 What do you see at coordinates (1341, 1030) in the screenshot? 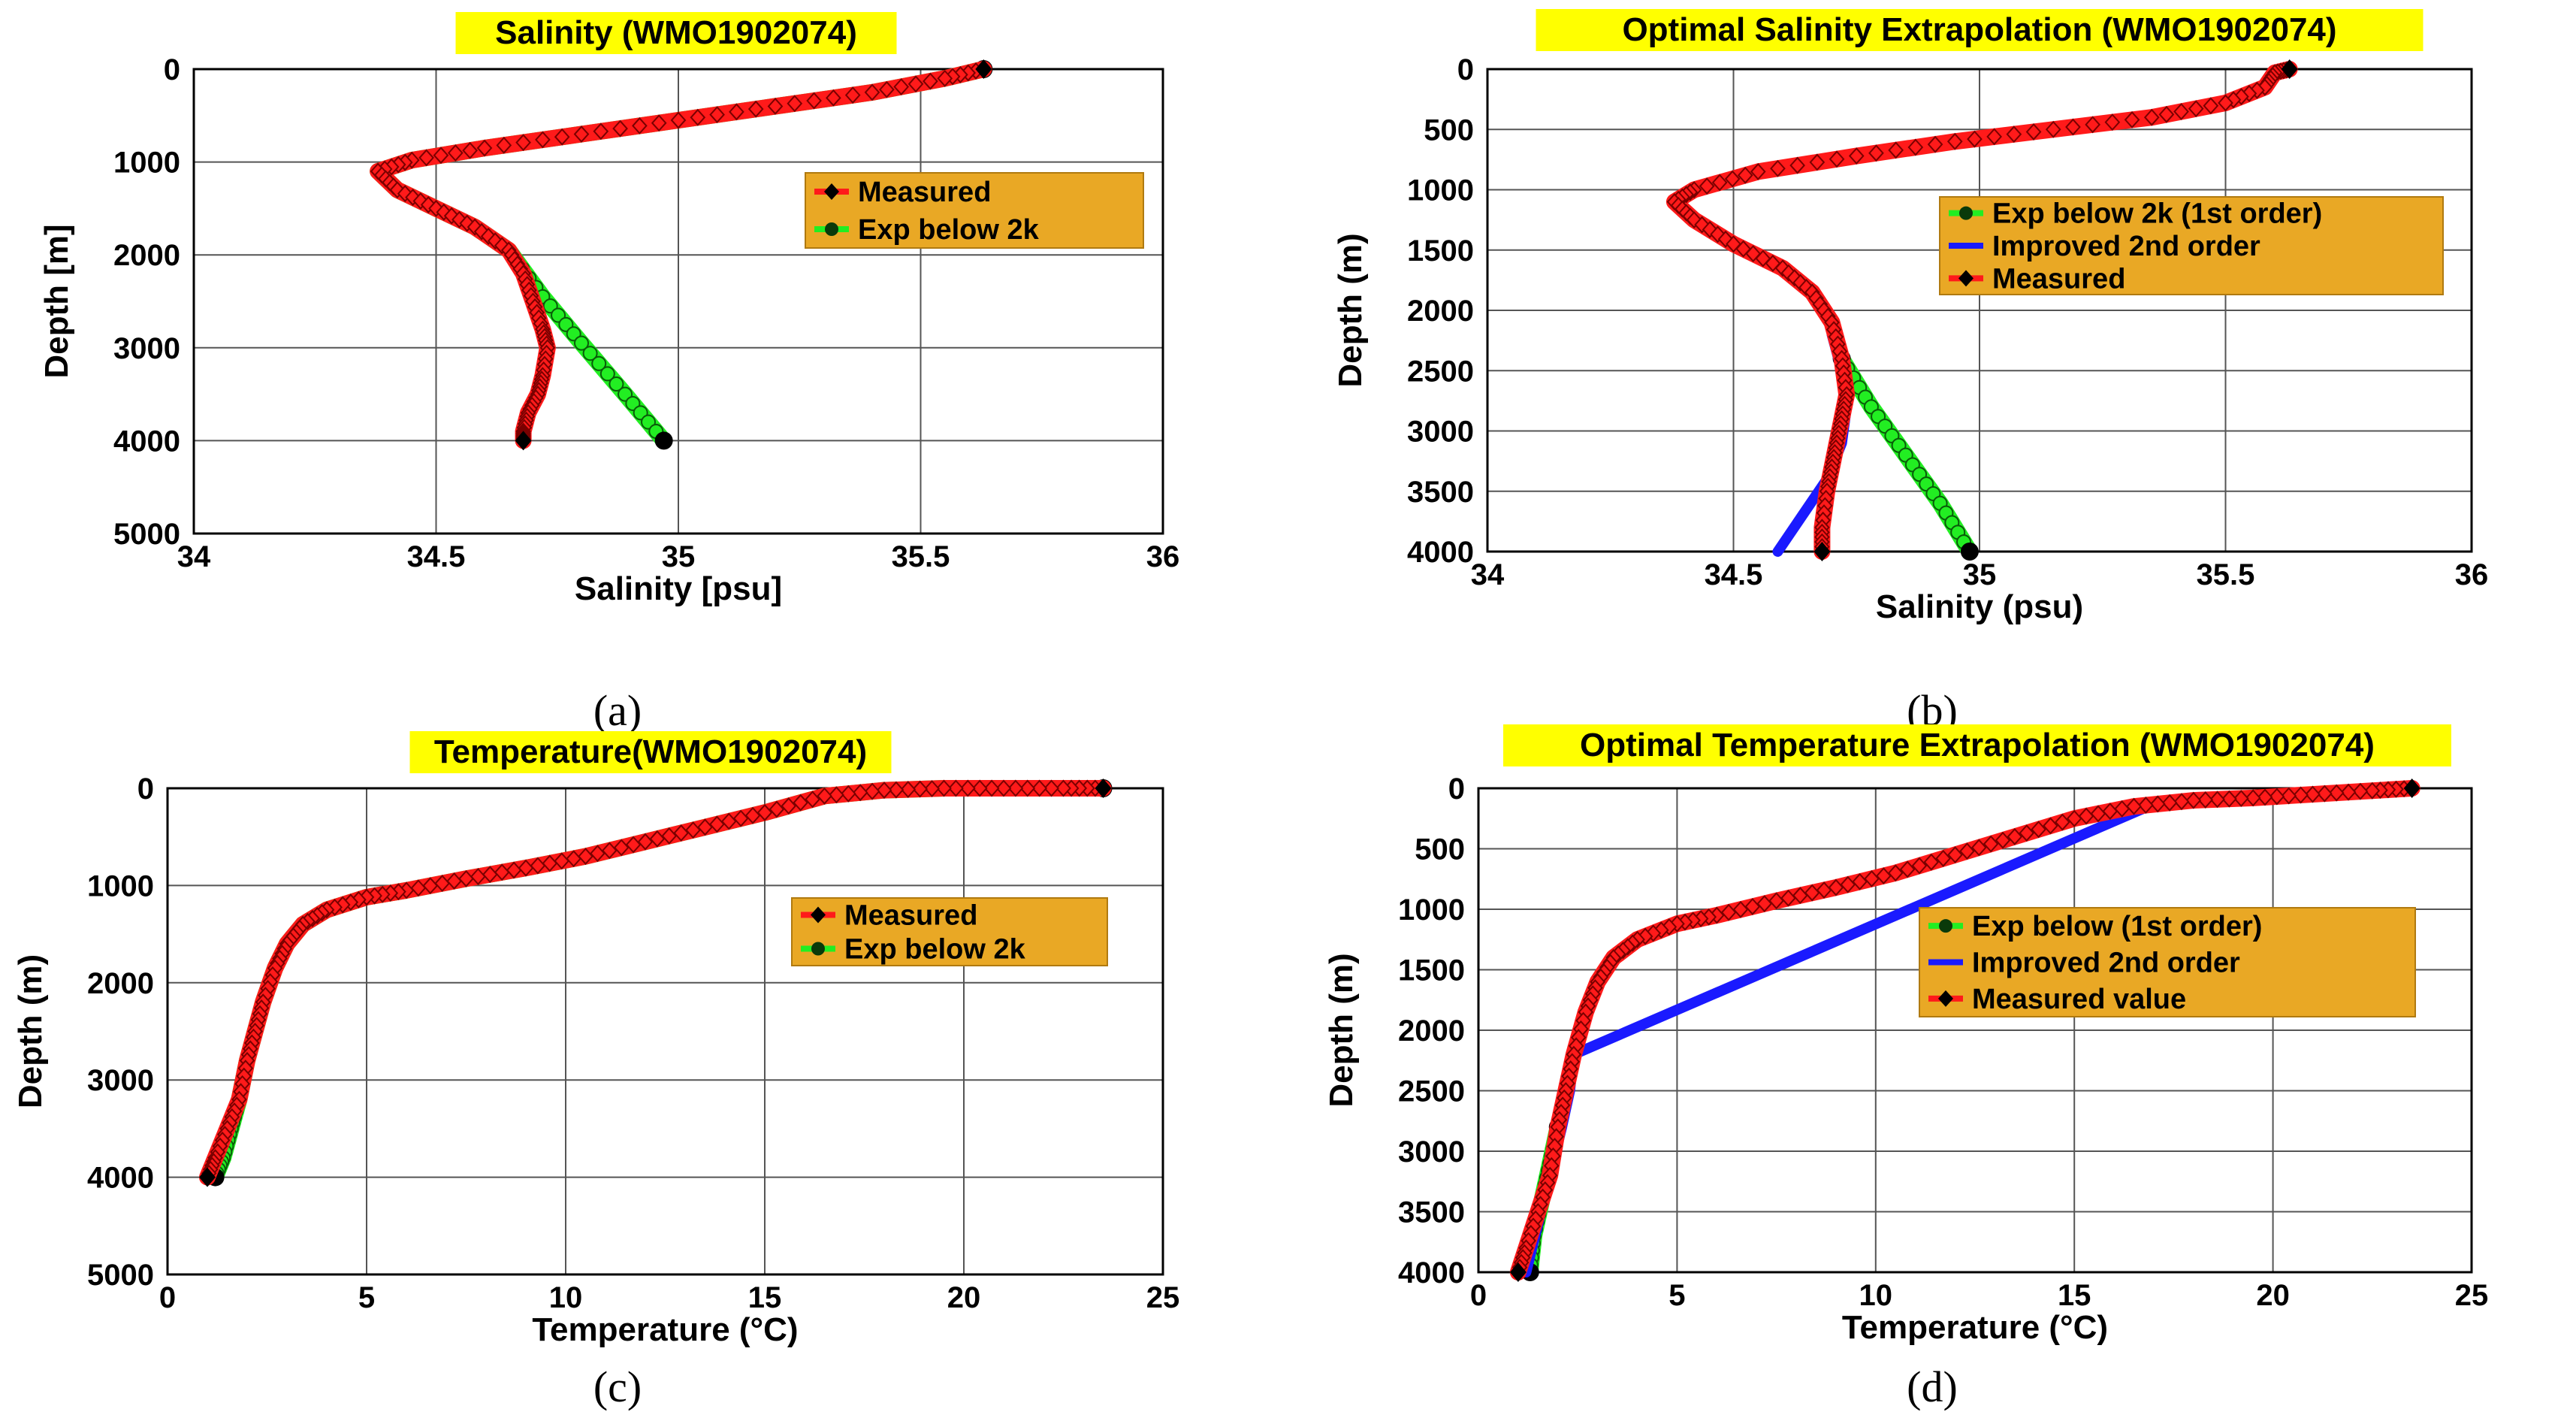
I see `y-axis-label: Depth (m)` at bounding box center [1341, 1030].